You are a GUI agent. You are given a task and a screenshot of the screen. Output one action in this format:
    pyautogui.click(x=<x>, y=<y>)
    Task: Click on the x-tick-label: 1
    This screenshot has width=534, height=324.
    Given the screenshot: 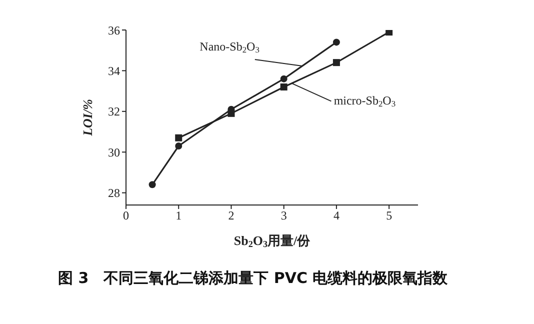 What is the action you would take?
    pyautogui.click(x=179, y=215)
    